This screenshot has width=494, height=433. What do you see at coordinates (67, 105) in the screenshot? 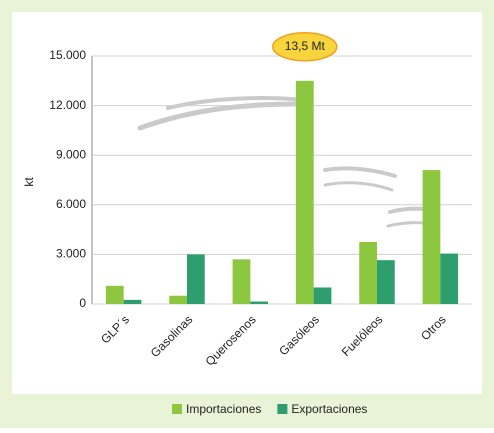
I see `y-tick-label: 12.000` at bounding box center [67, 105].